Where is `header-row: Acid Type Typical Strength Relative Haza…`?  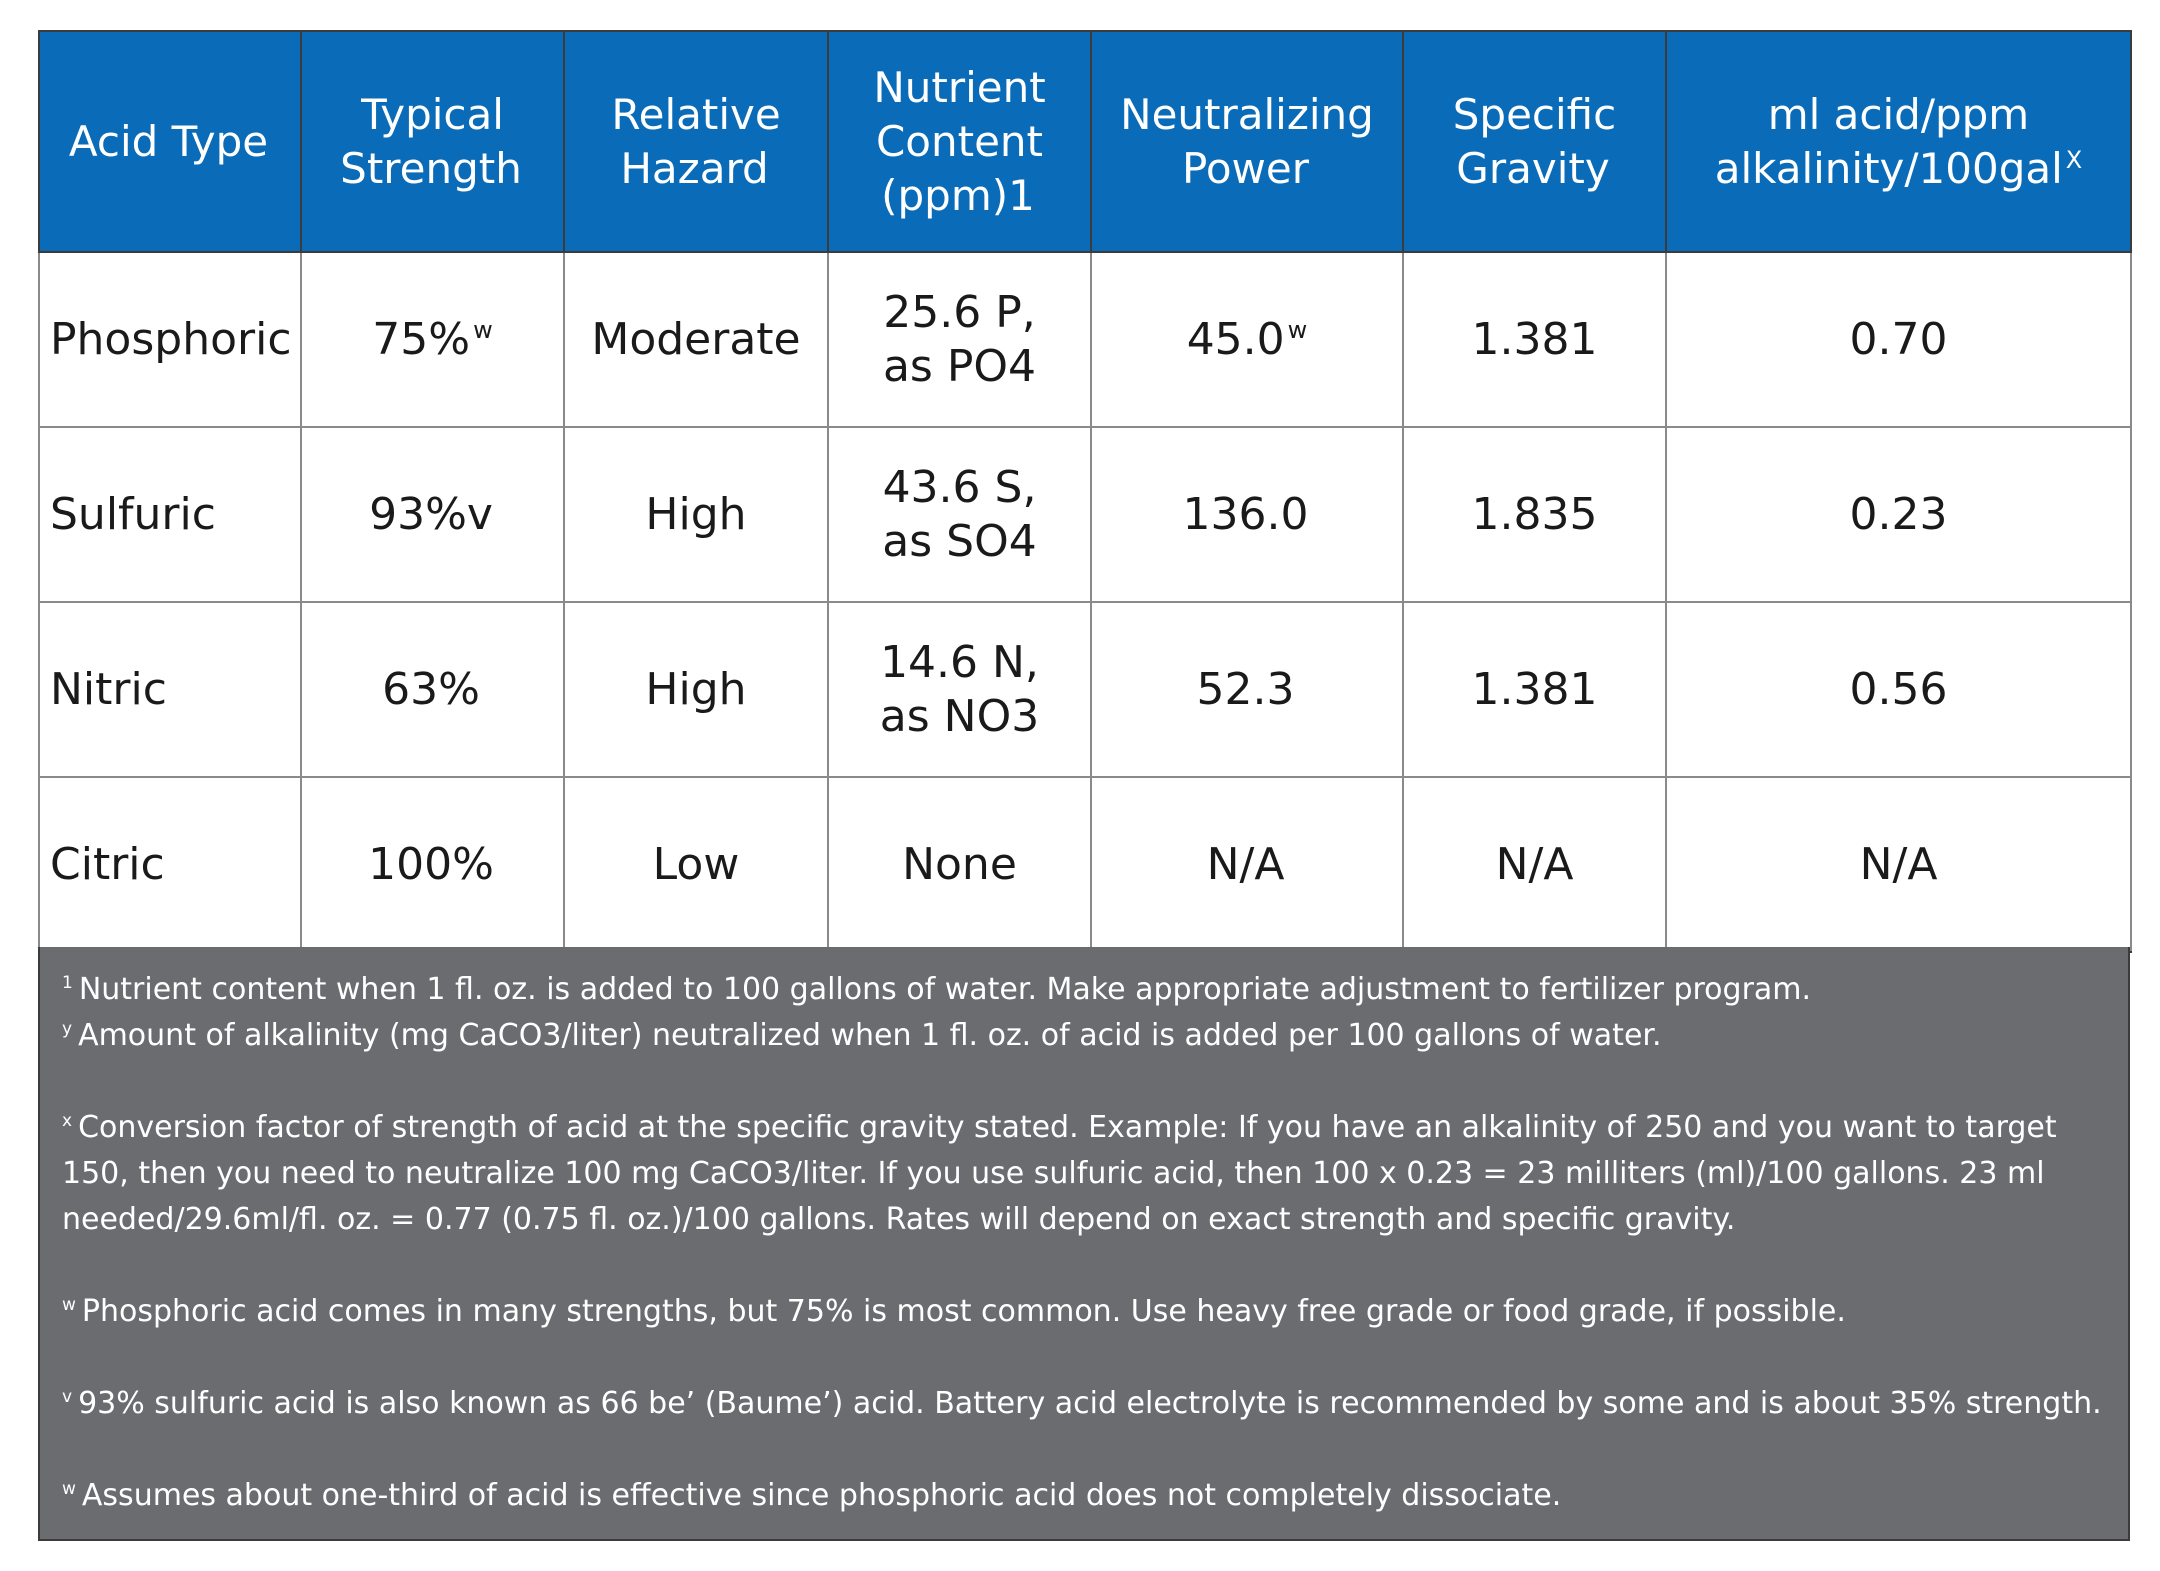 header-row: Acid Type Typical Strength Relative Haza… is located at coordinates (1085, 141).